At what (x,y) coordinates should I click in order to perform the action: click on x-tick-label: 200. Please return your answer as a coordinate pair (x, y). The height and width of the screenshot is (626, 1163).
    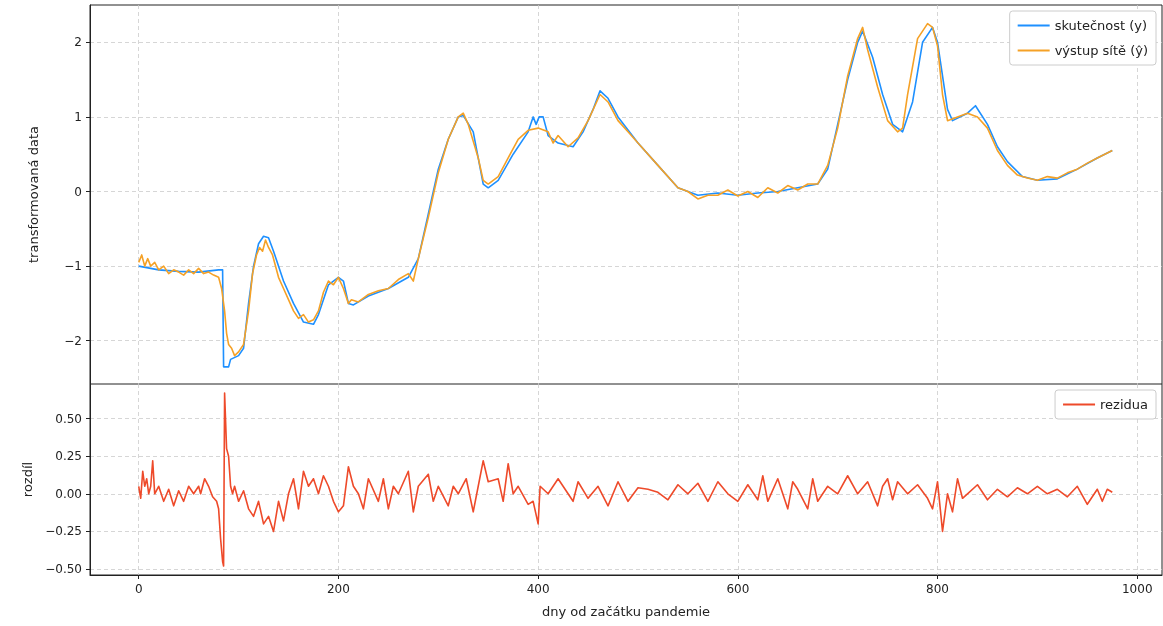
    Looking at the image, I should click on (338, 589).